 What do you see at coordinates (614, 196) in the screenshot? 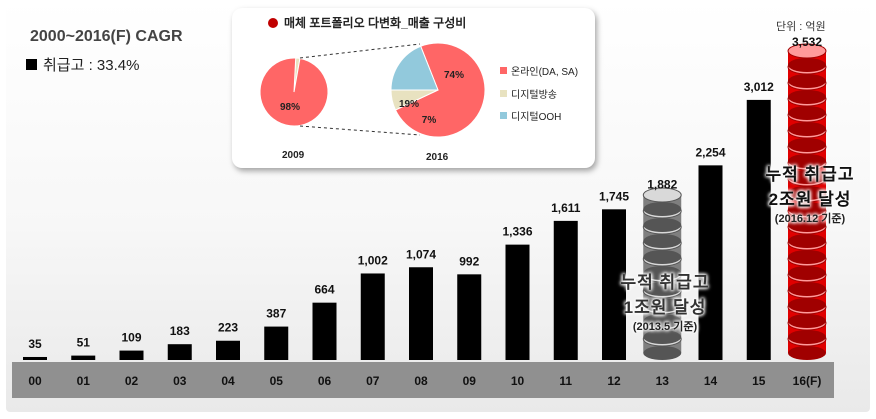
I see `value-label-12: 1,745` at bounding box center [614, 196].